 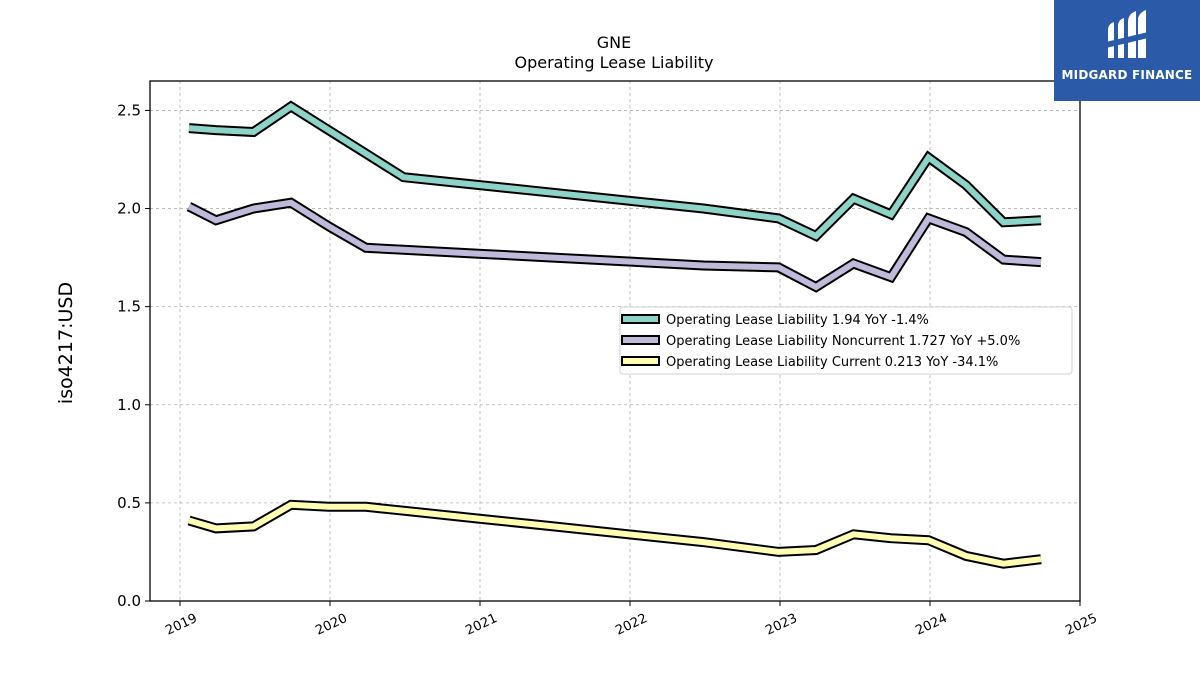 What do you see at coordinates (129, 601) in the screenshot?
I see `y-tick-label: 0.0` at bounding box center [129, 601].